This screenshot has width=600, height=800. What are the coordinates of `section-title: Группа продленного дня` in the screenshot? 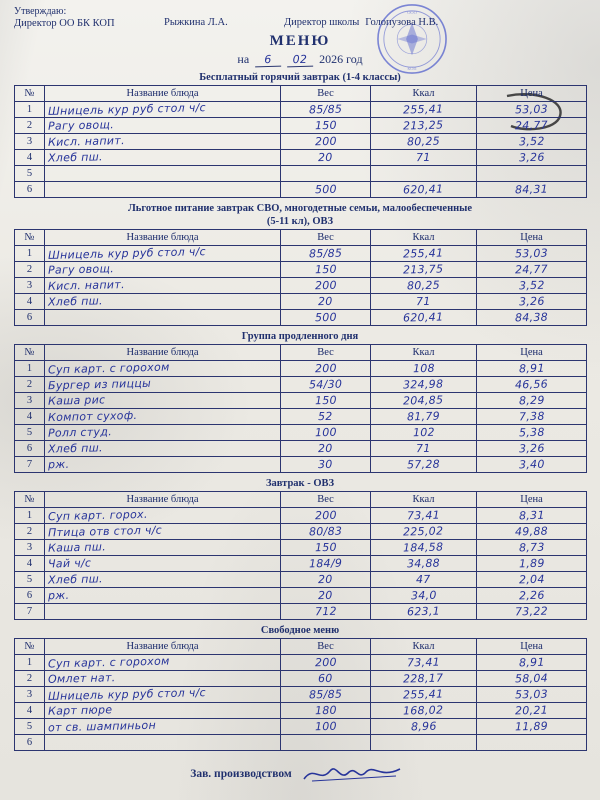 It's located at (300, 337).